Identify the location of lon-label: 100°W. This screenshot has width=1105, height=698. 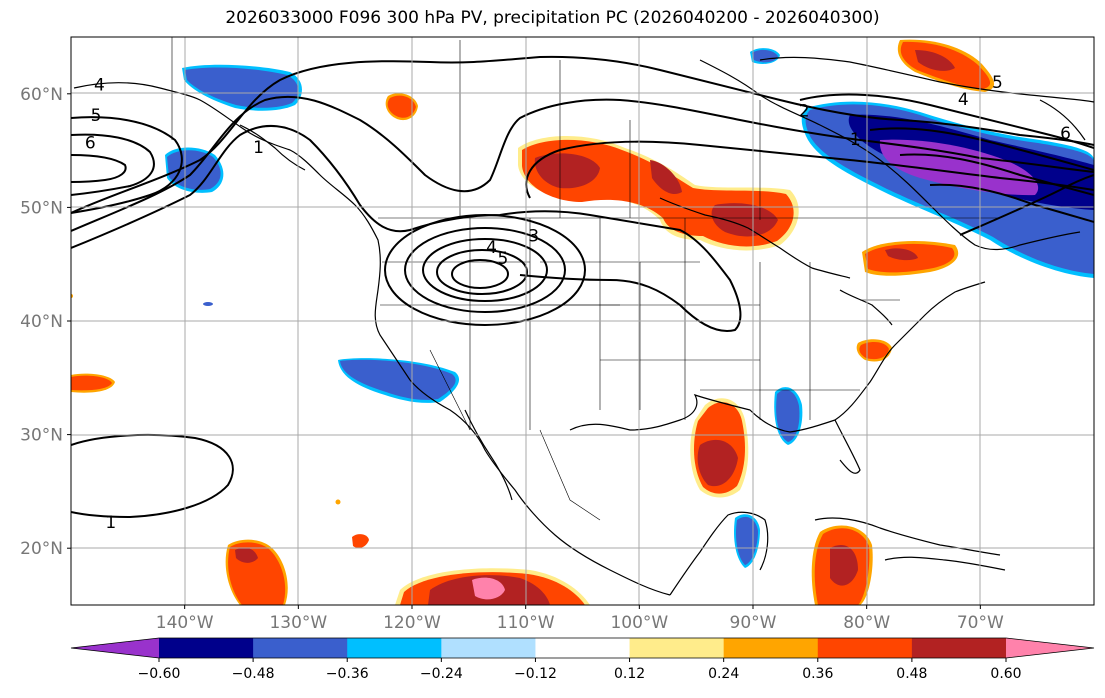
(639, 623).